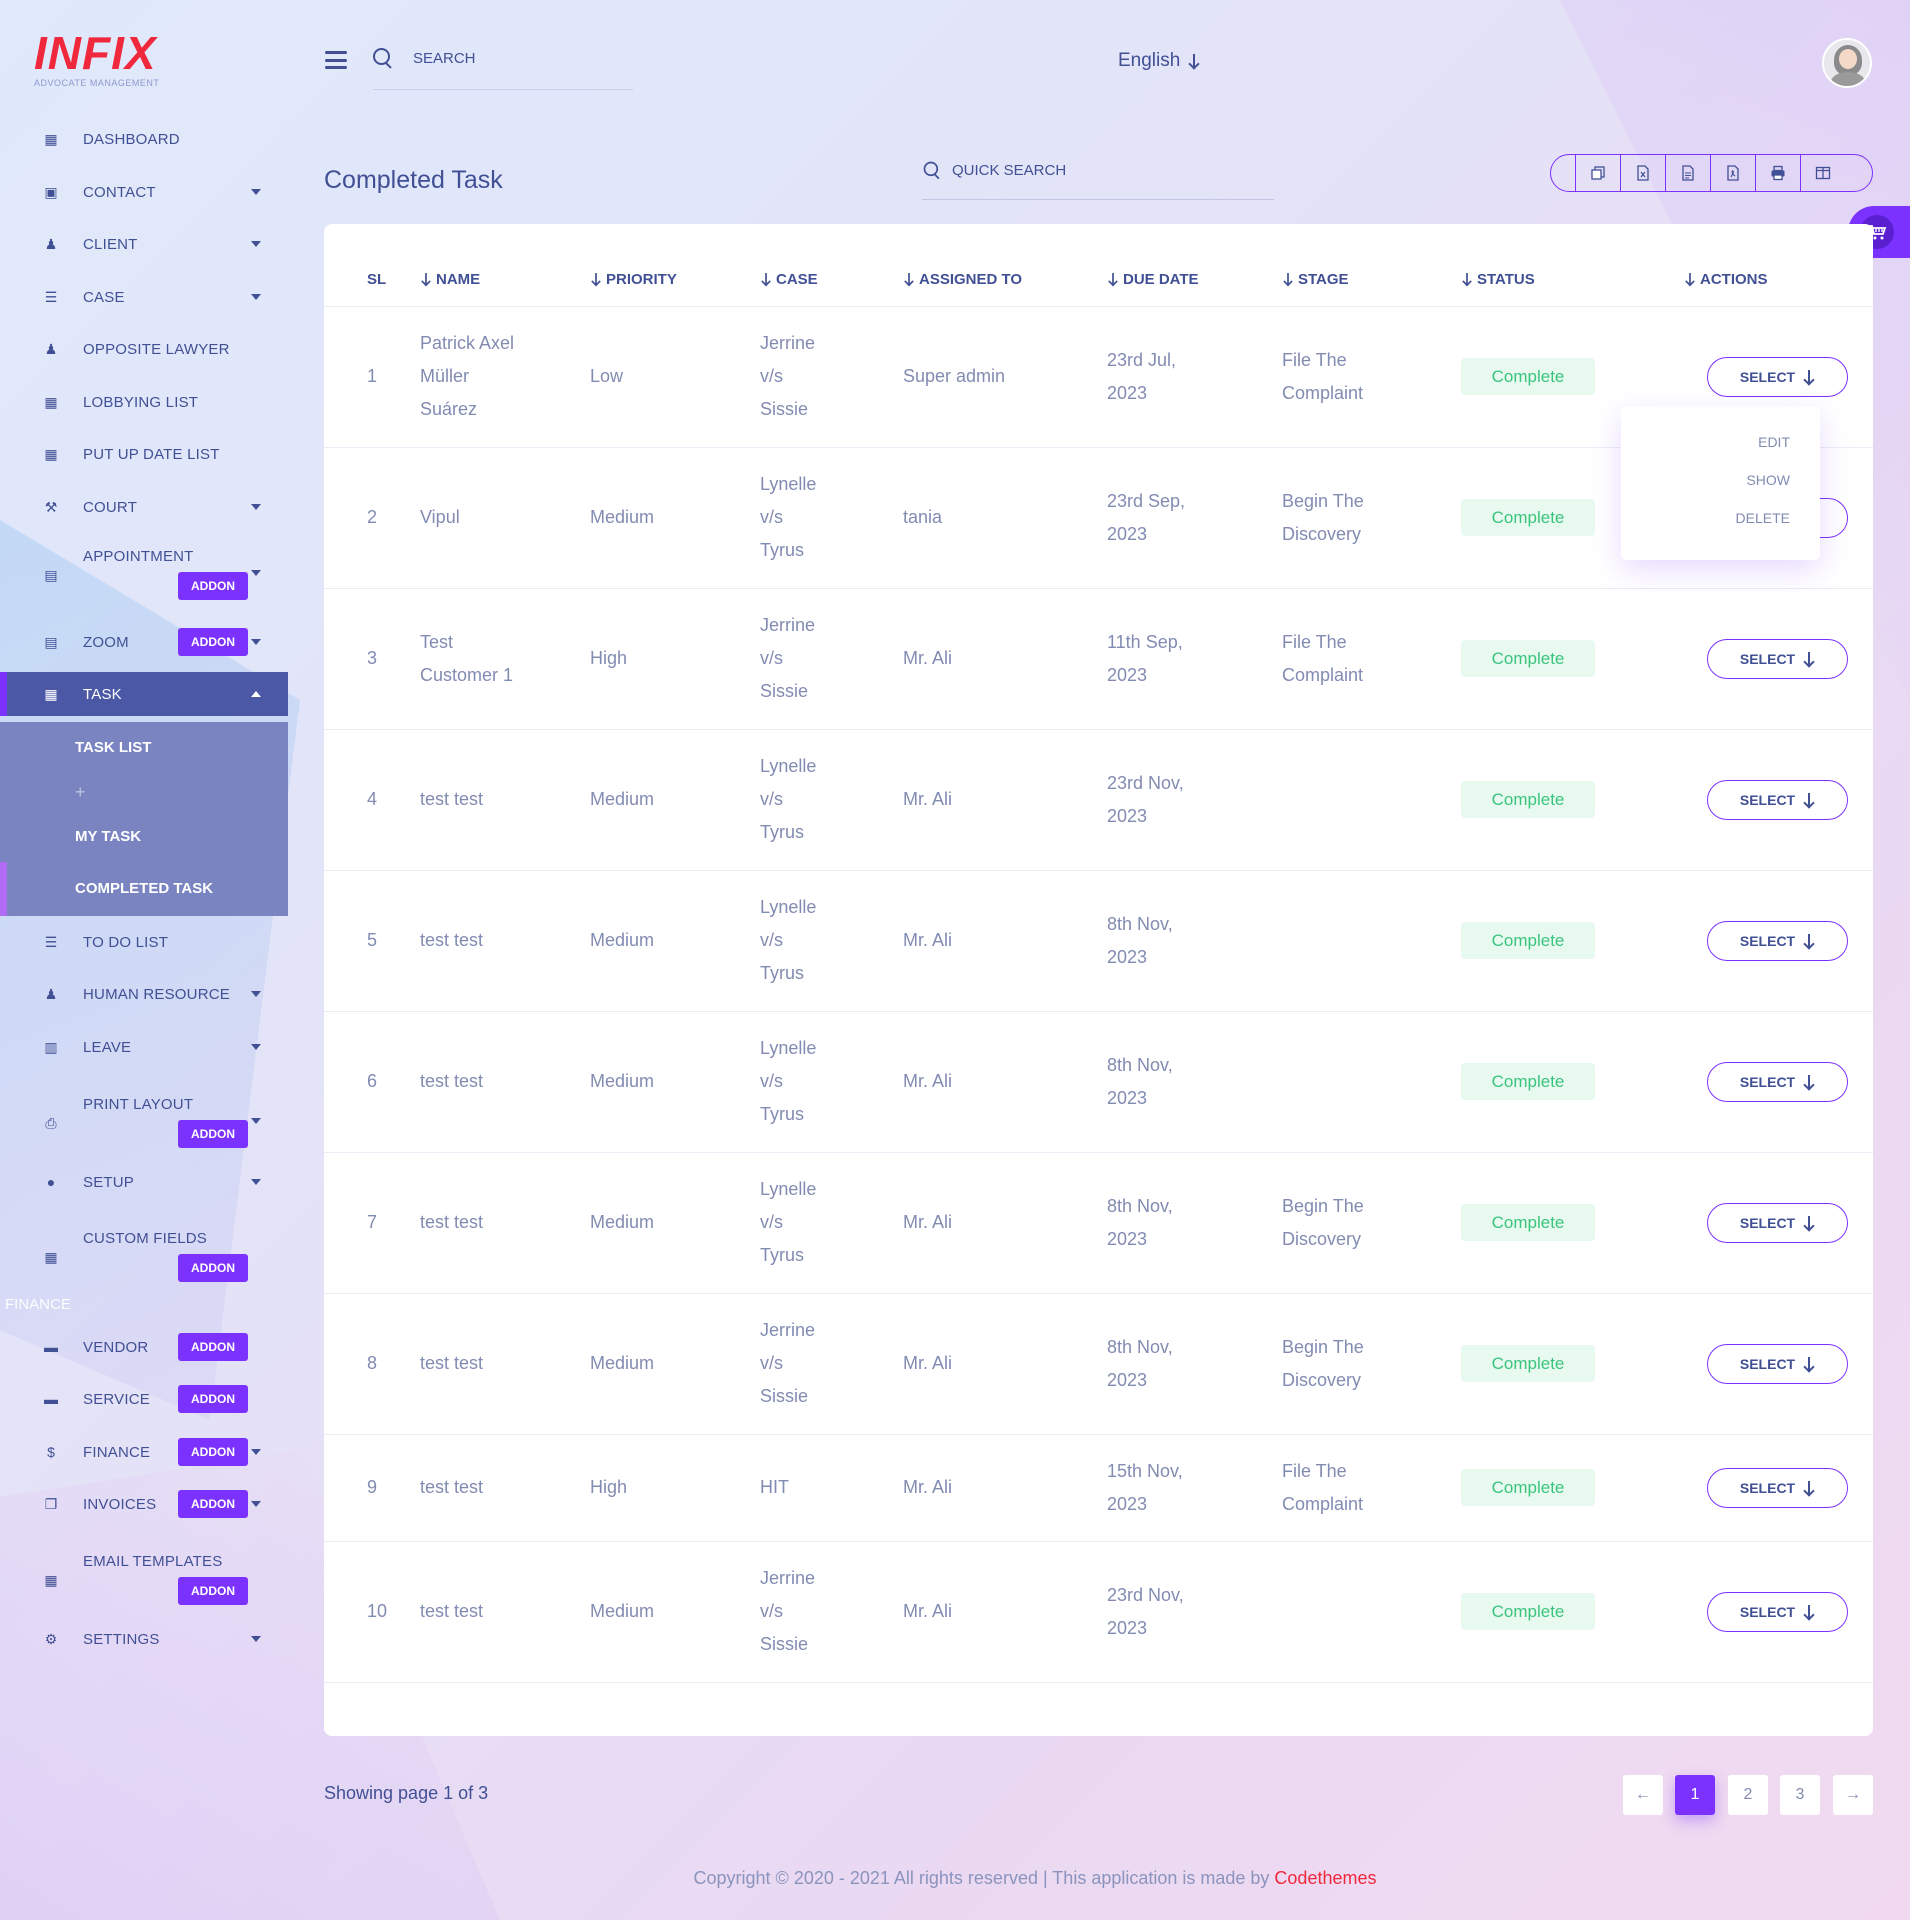 The width and height of the screenshot is (1910, 1920). I want to click on cell-stage: File The Complaint, so click(1371, 1488).